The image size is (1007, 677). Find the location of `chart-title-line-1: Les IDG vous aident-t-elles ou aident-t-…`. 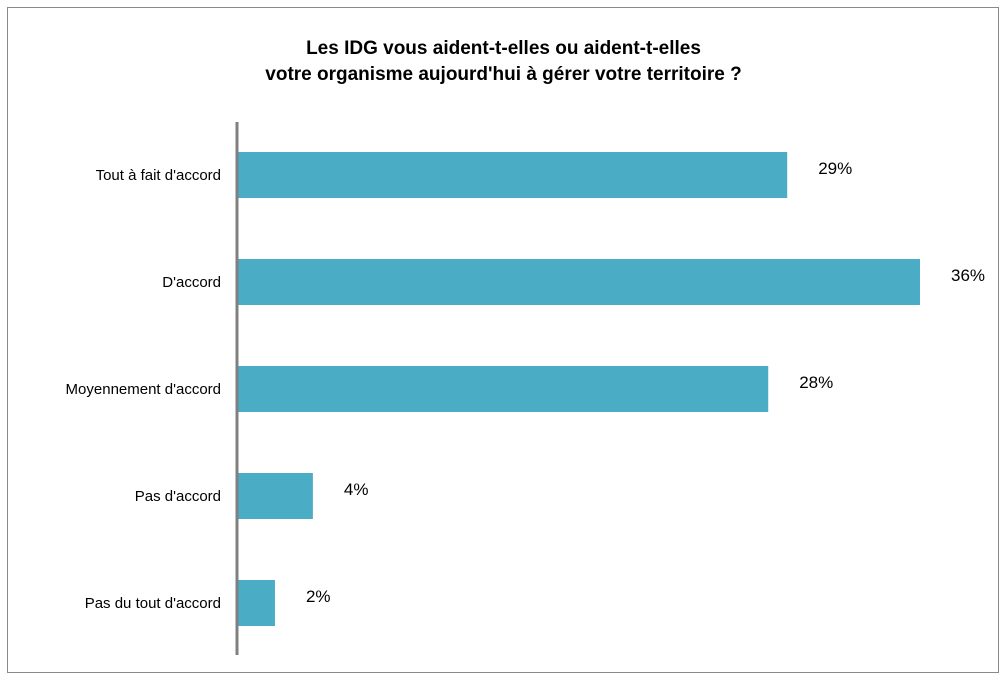

chart-title-line-1: Les IDG vous aident-t-elles ou aident-t-… is located at coordinates (503, 48).